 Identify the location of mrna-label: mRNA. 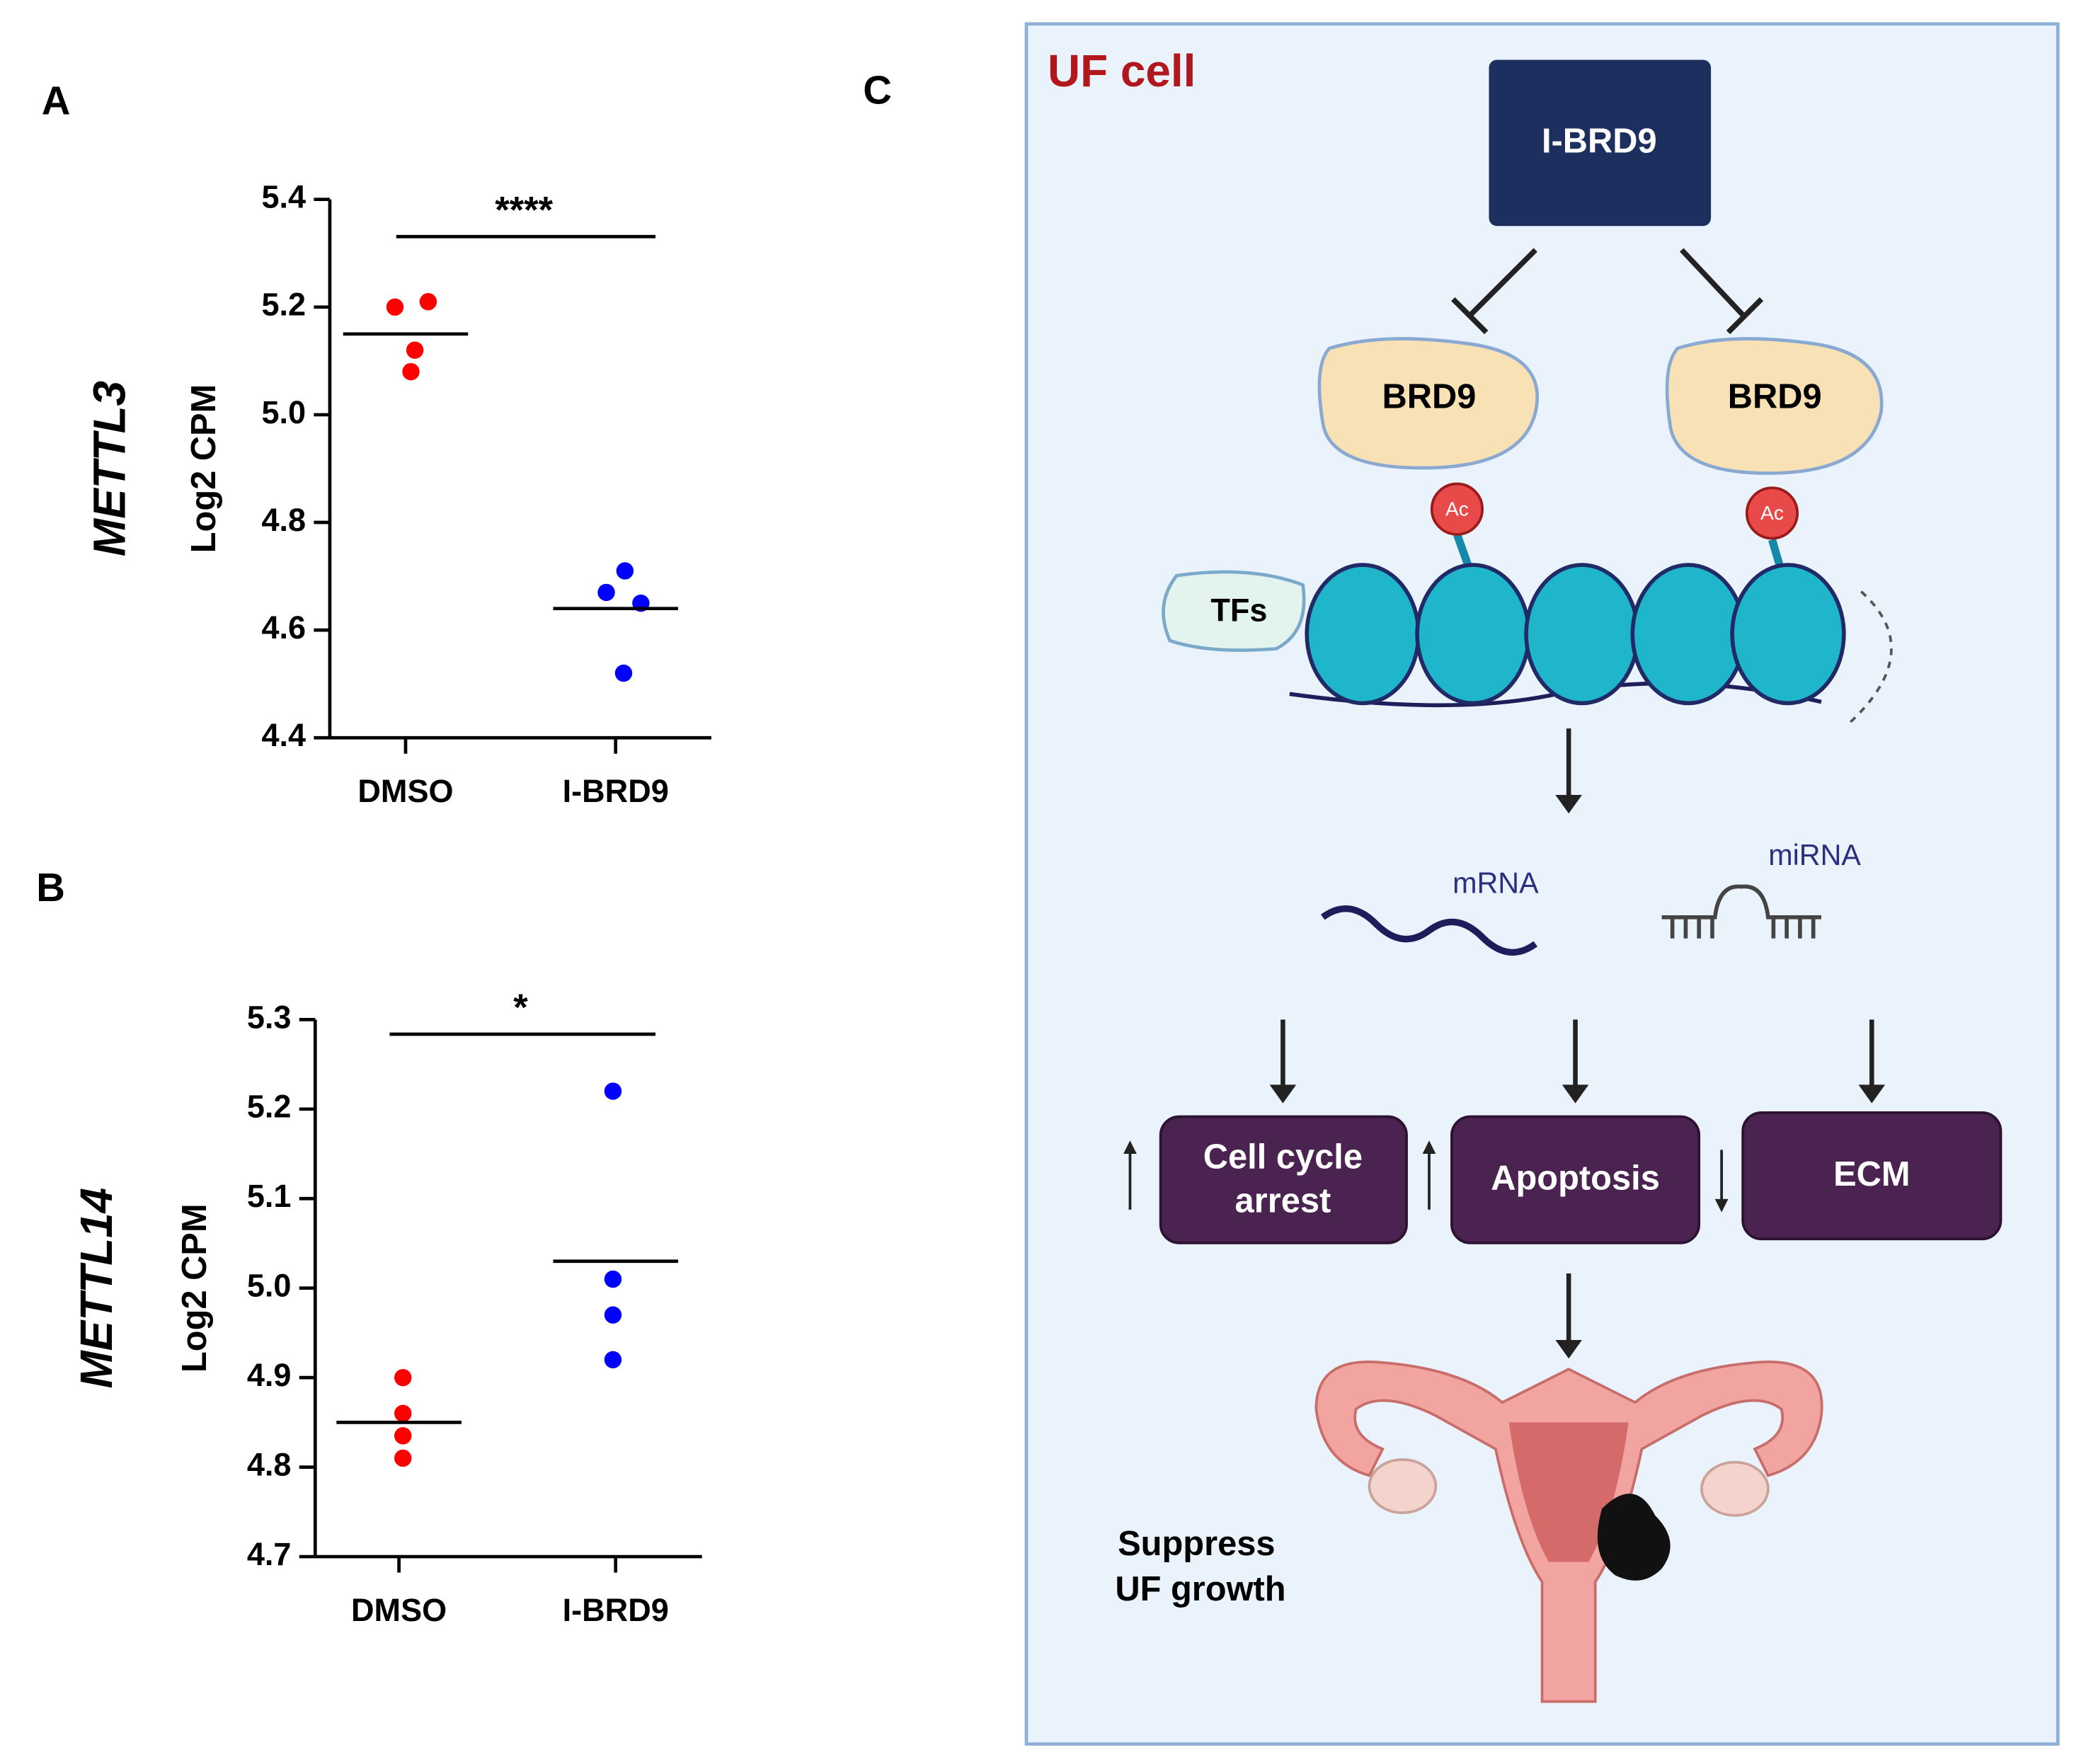
(1496, 883).